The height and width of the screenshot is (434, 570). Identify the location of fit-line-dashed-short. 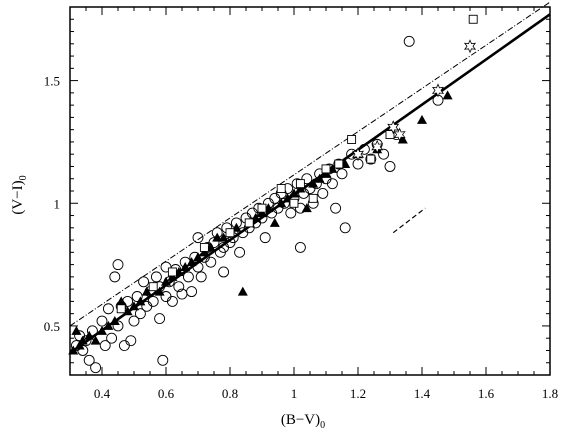
(409, 220).